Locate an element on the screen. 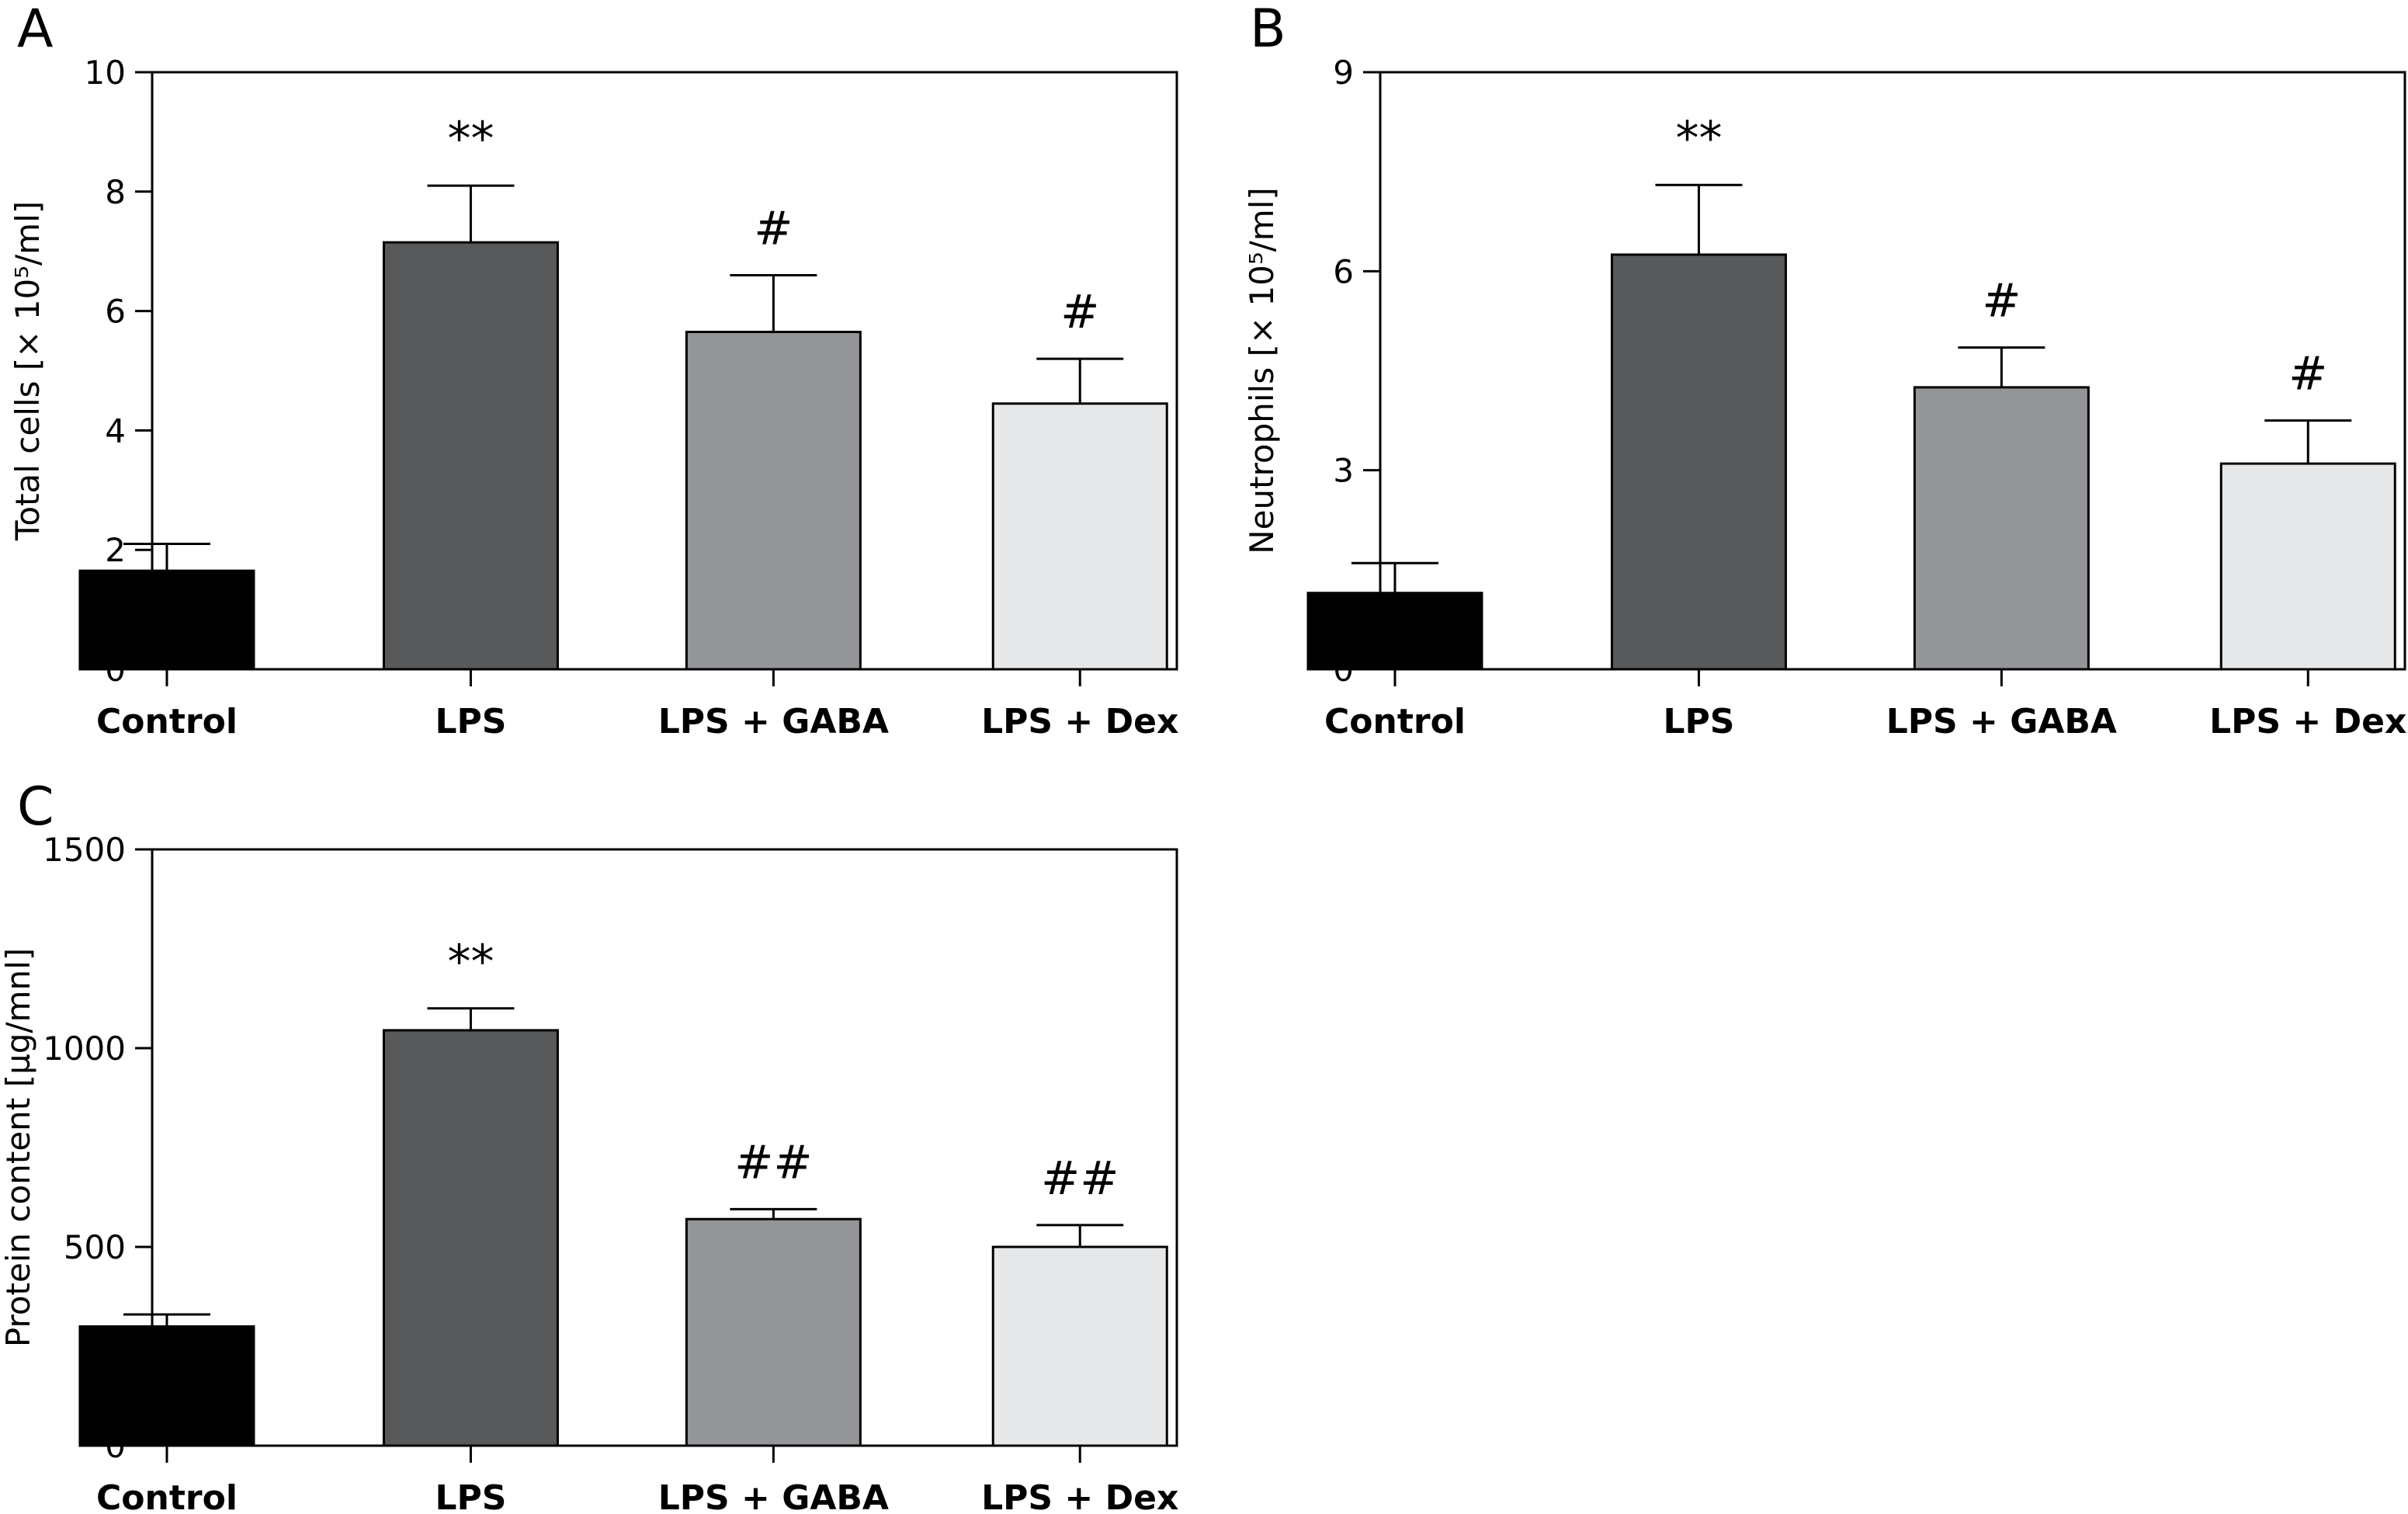 Image resolution: width=2408 pixels, height=1514 pixels. y-tick-label: 10 is located at coordinates (105, 73).